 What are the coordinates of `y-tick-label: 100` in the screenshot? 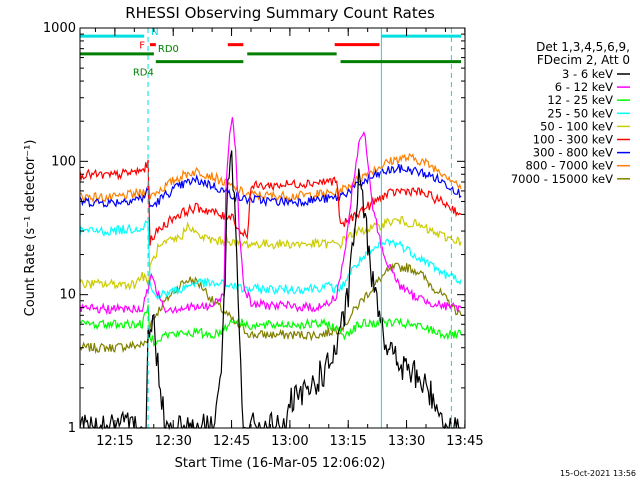 It's located at (63, 161).